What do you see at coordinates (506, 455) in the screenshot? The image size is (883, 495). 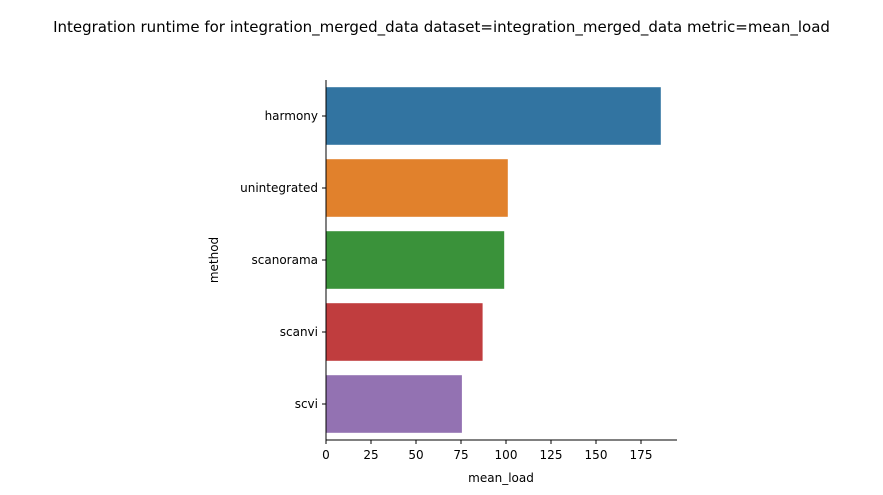 I see `x-tick-label: 100` at bounding box center [506, 455].